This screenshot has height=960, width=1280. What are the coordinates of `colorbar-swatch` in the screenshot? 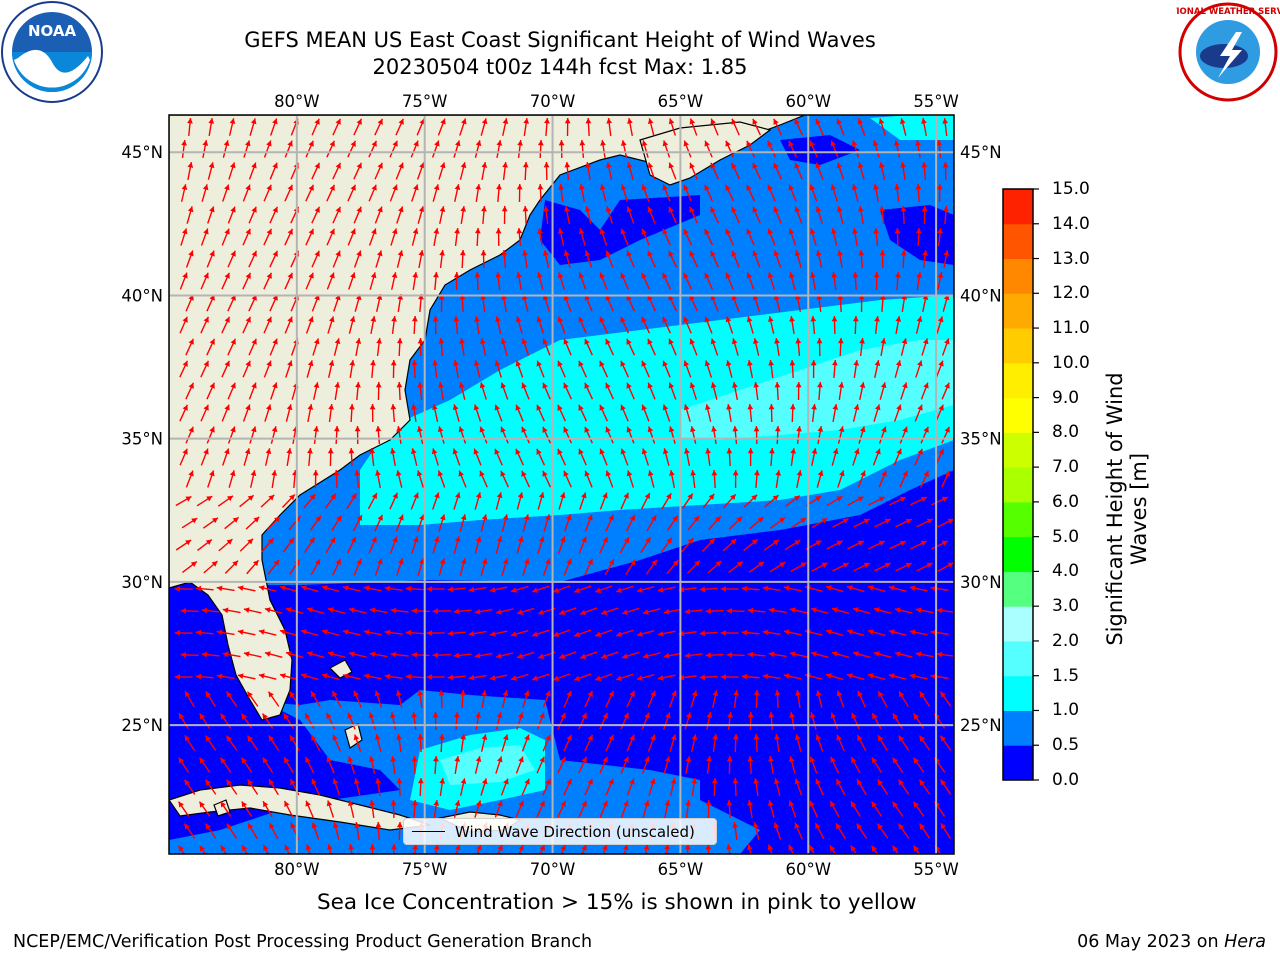 It's located at (1018, 346).